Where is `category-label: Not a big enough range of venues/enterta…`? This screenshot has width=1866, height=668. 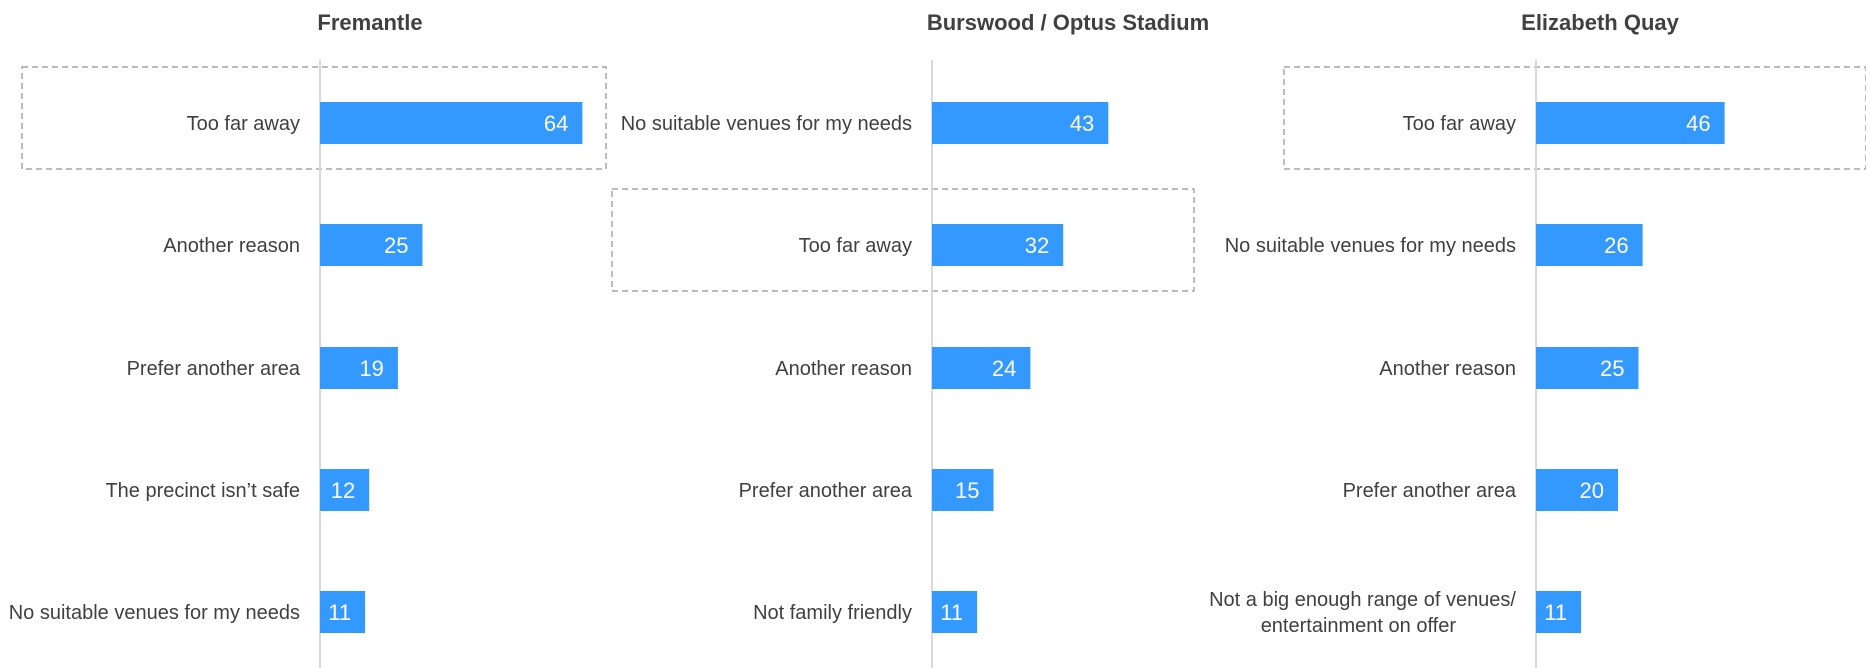
category-label: Not a big enough range of venues/enterta… is located at coordinates (1362, 613).